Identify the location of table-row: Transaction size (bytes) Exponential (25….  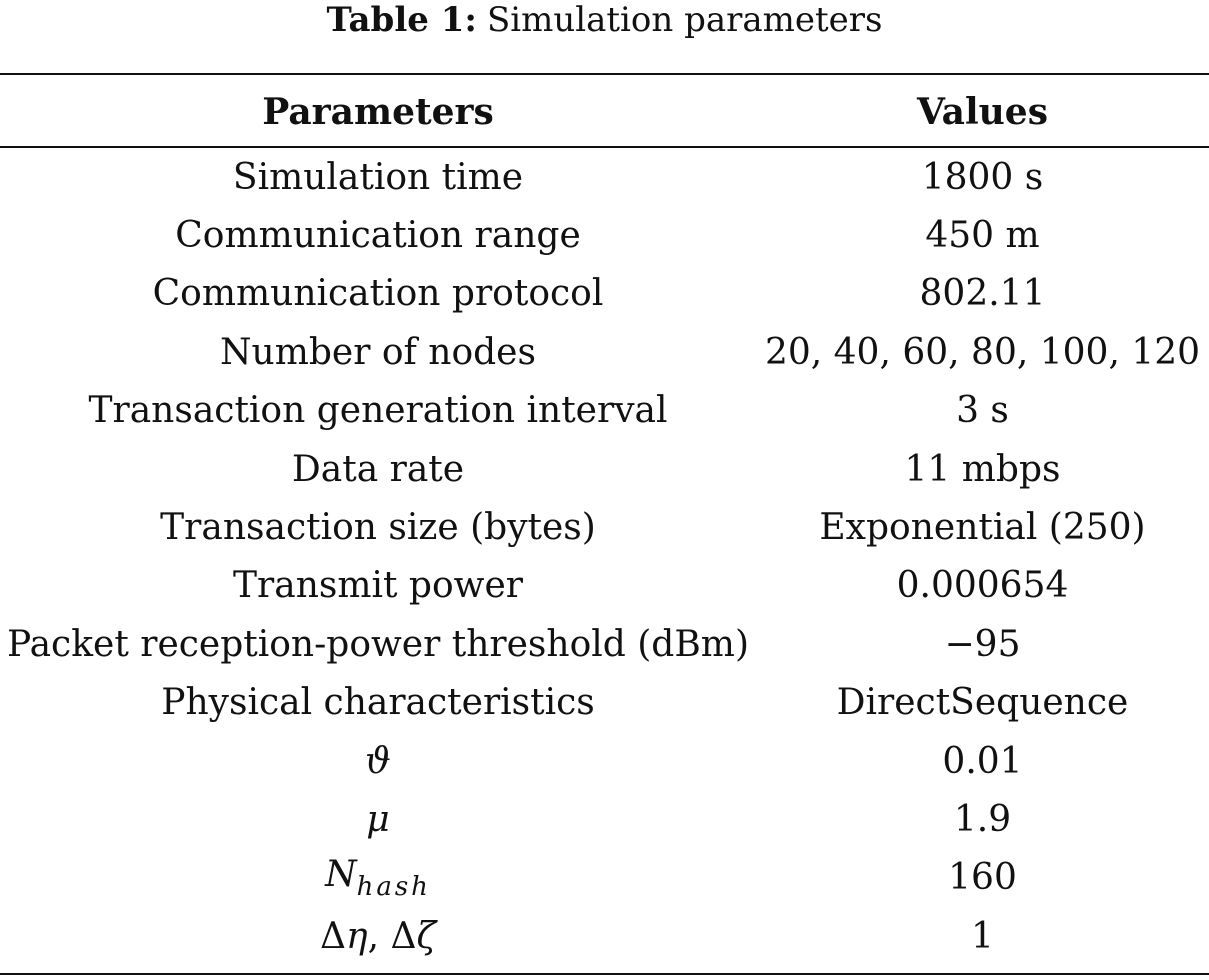
(604, 527).